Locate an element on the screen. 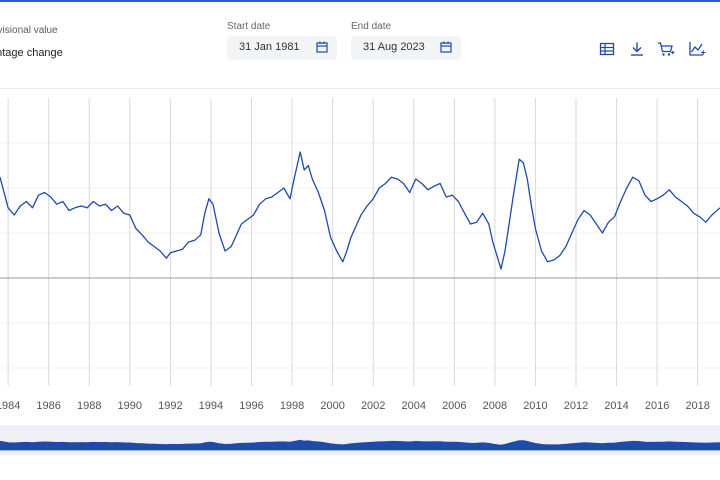  chart-add-icon is located at coordinates (697, 49).